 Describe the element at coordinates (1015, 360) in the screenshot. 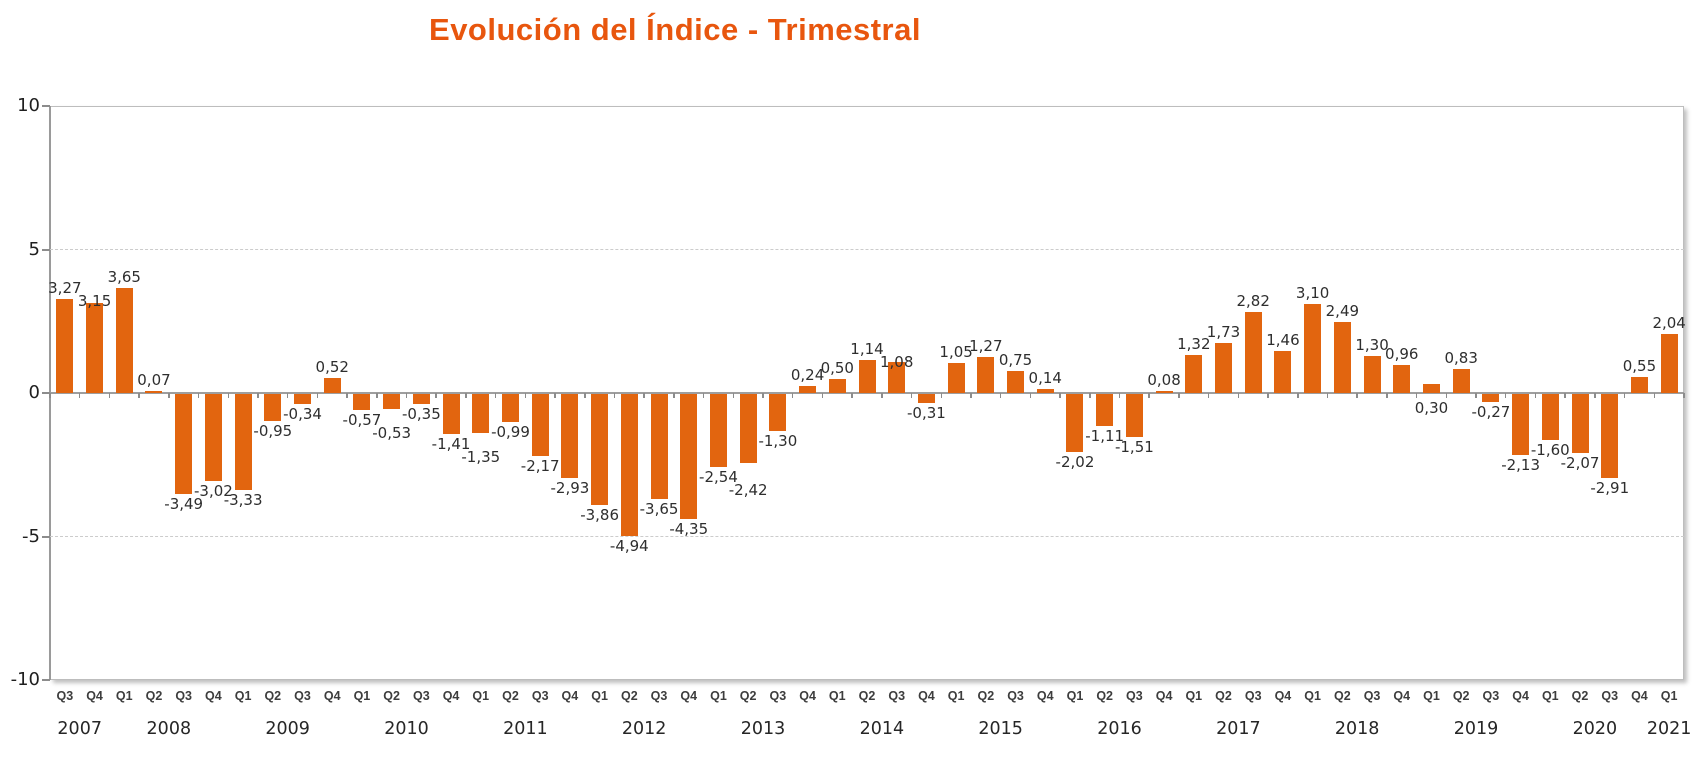

I see `value-label: 0,75` at that location.